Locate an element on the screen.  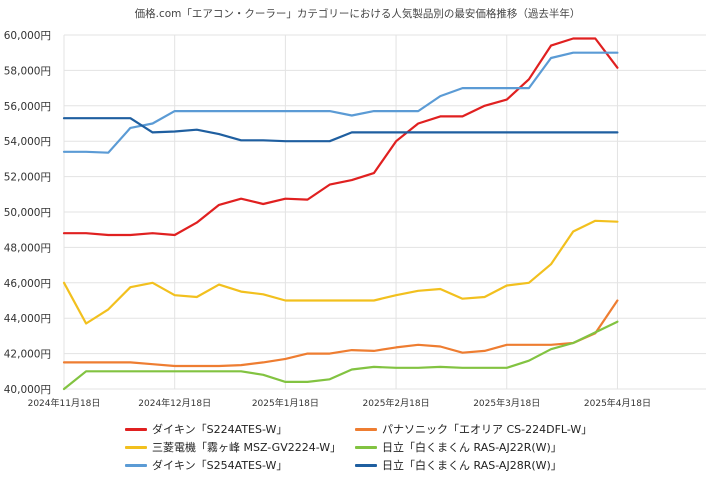
y-tick-label: 48,000円 is located at coordinates (27, 248).